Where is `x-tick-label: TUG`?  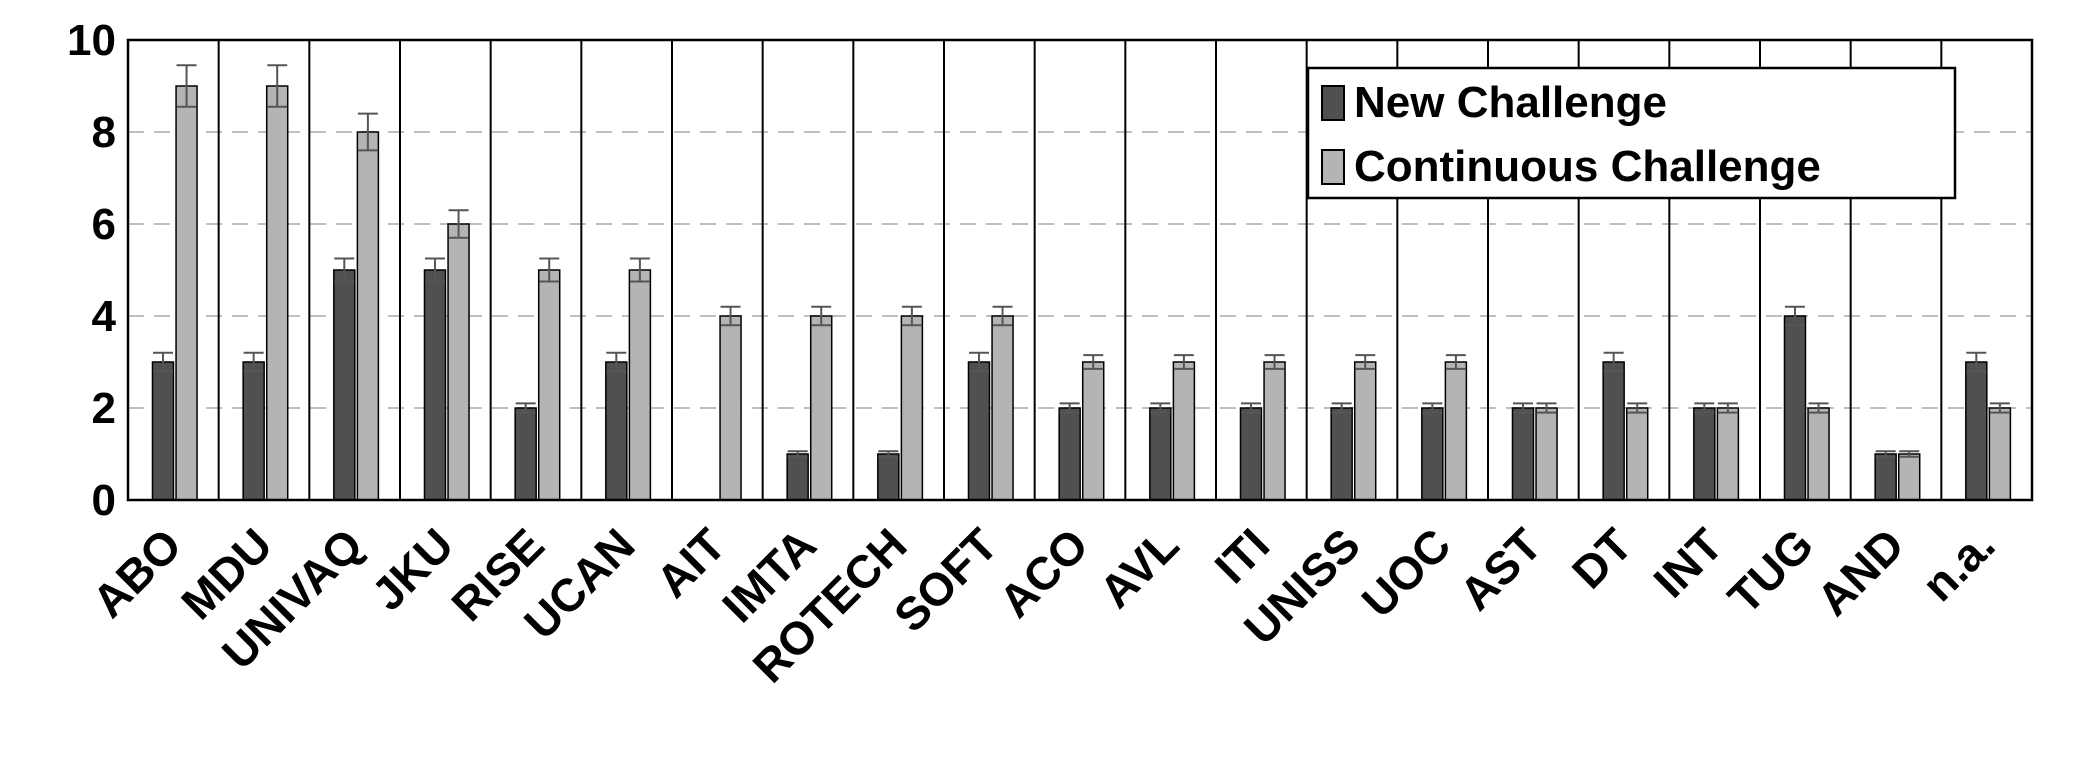 x-tick-label: TUG is located at coordinates (1770, 570).